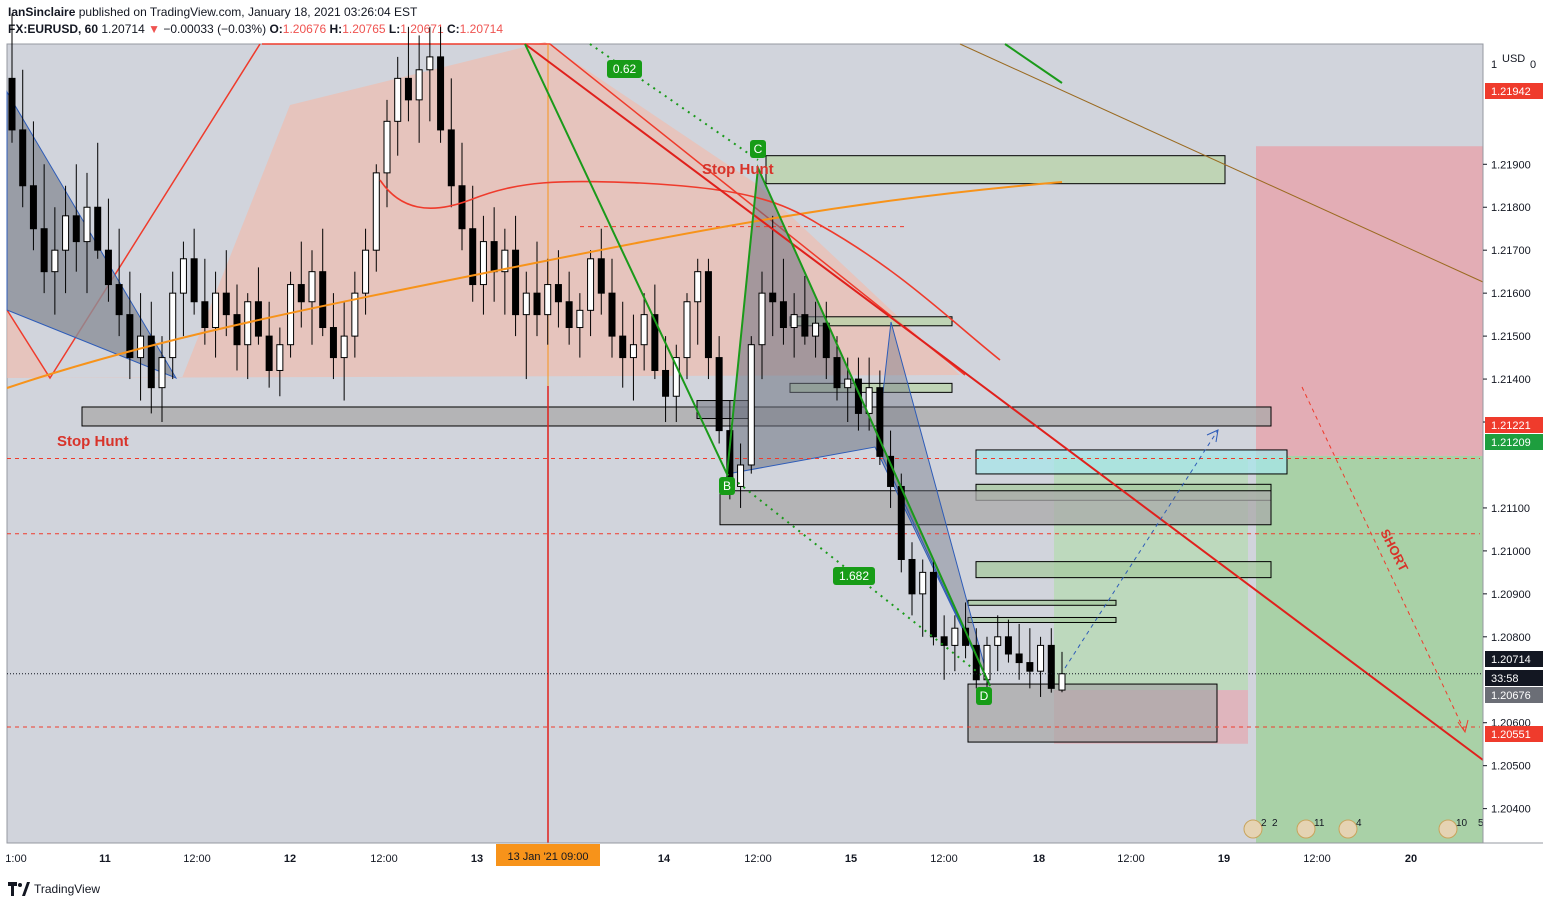 The width and height of the screenshot is (1550, 909). Describe the element at coordinates (738, 169) in the screenshot. I see `stop-hunt-label-top: Stop Hunt` at that location.